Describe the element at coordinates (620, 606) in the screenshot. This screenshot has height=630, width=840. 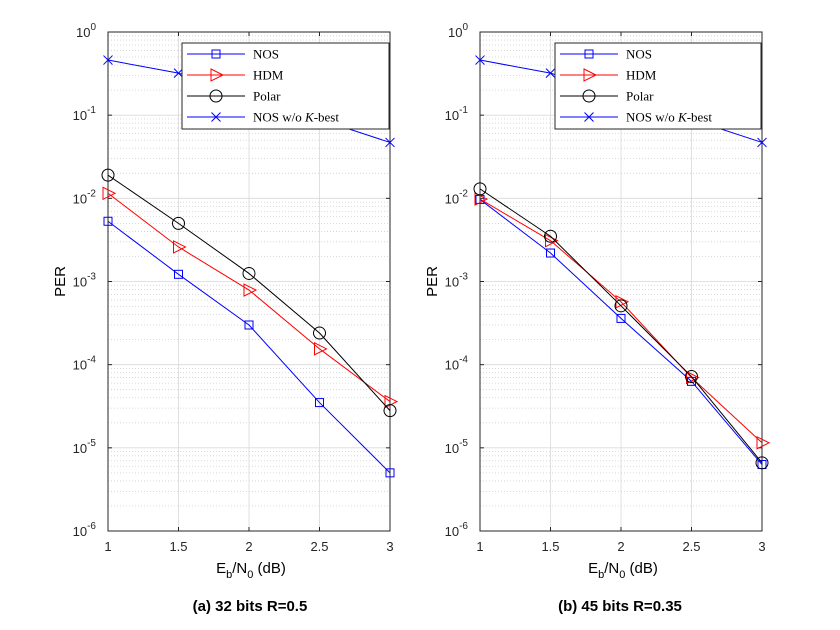
I see `panel-caption: (b) 45 bits R=0.35` at that location.